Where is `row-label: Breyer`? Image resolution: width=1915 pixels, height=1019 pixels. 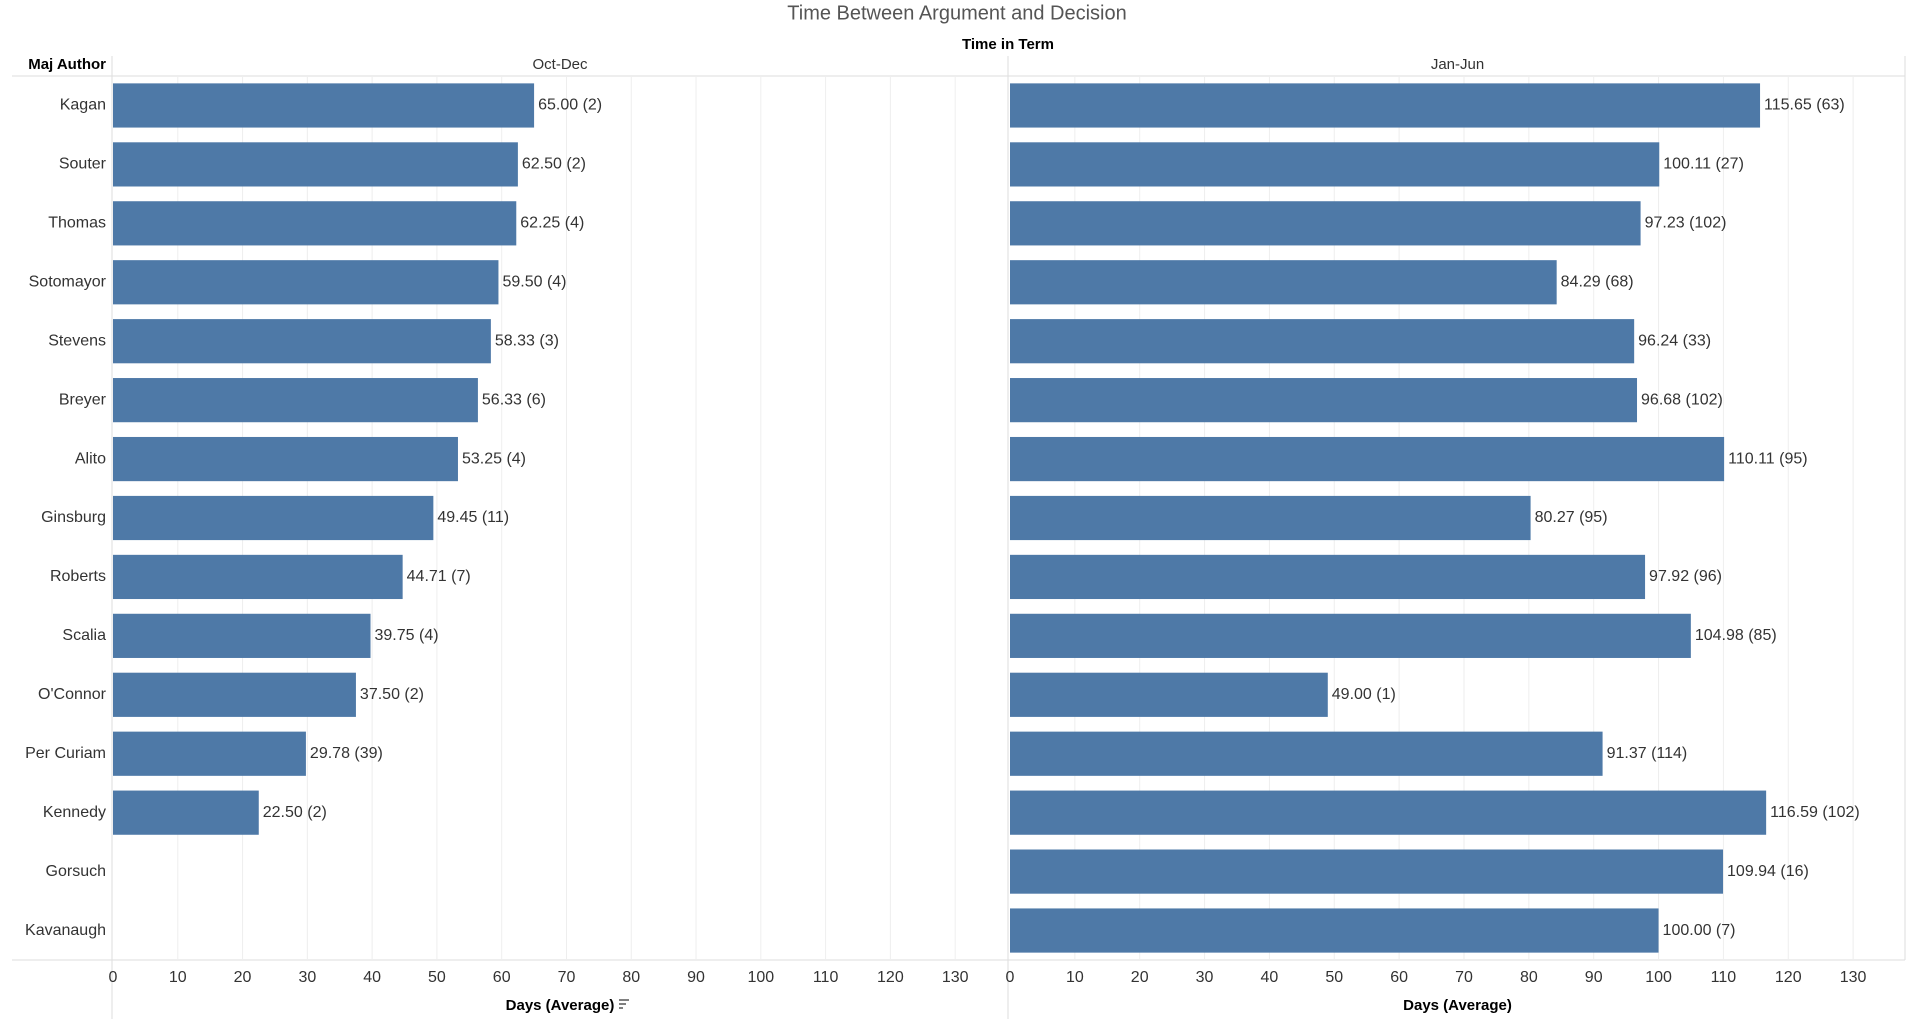
row-label: Breyer is located at coordinates (83, 399).